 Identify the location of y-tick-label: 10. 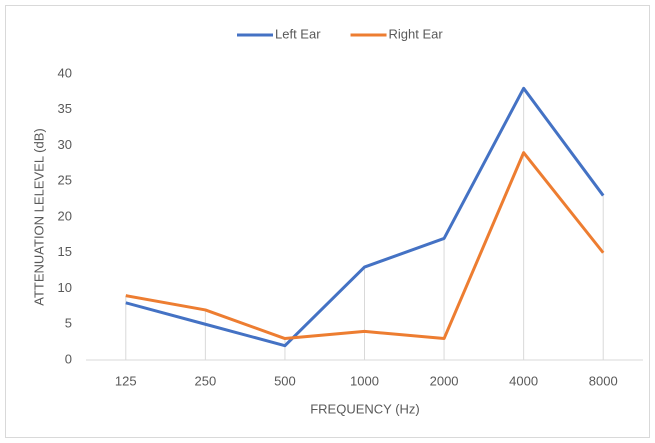
(65, 287).